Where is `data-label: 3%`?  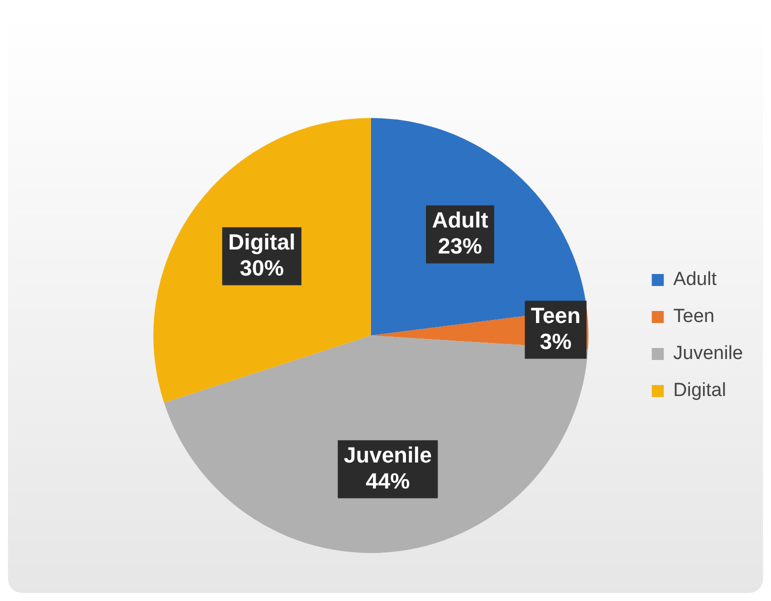
data-label: 3% is located at coordinates (556, 341).